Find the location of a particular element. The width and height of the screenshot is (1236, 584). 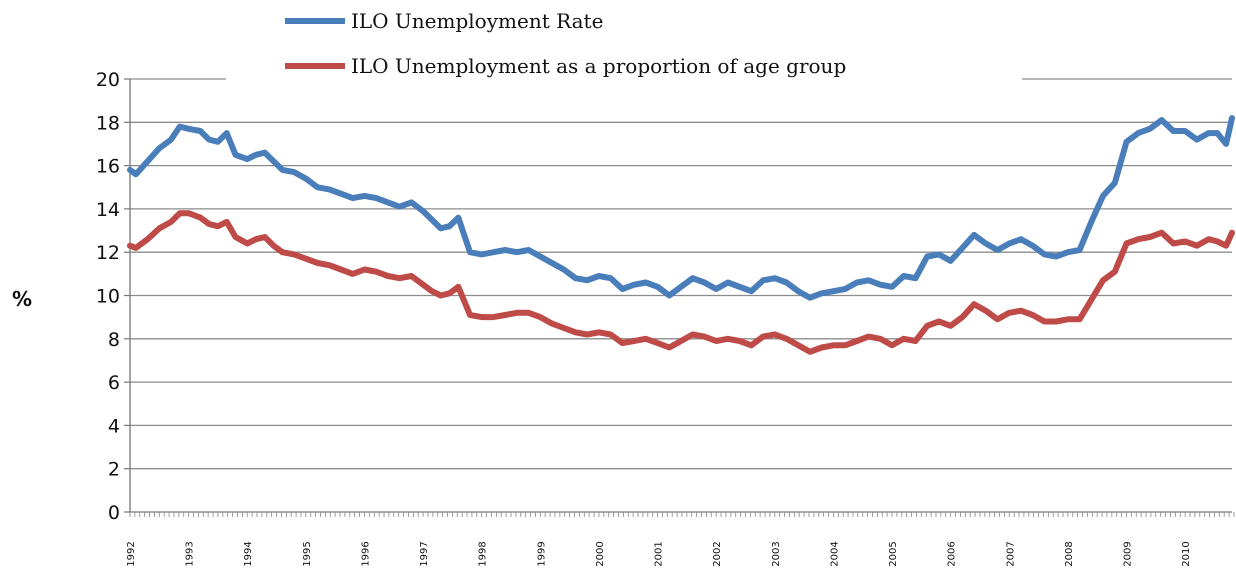

x-tick-label: 1993 is located at coordinates (190, 553).